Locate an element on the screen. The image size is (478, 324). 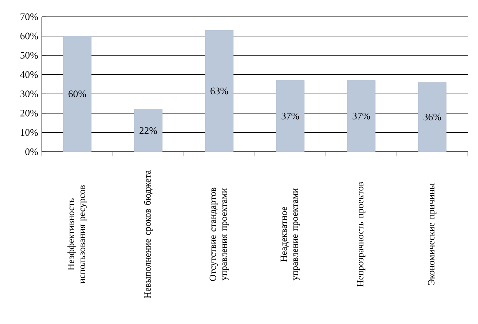
data-label: 63% is located at coordinates (219, 91).